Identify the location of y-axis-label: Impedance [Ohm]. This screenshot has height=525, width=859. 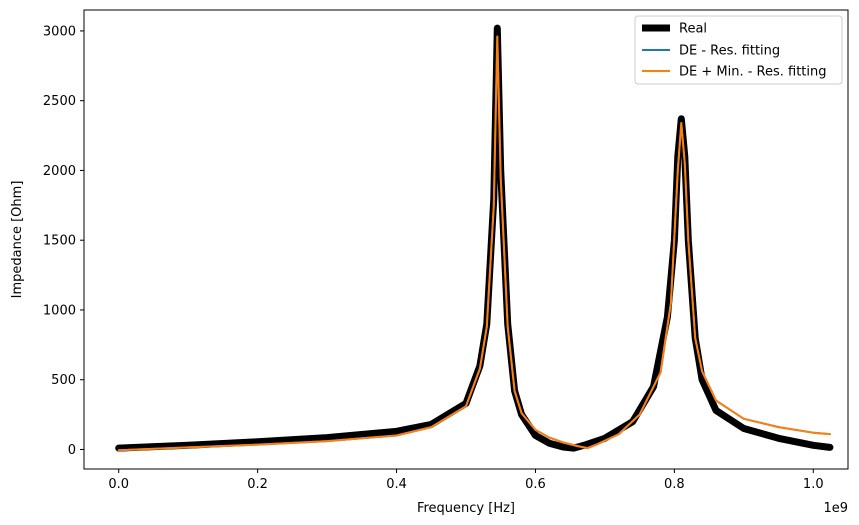
(17, 240).